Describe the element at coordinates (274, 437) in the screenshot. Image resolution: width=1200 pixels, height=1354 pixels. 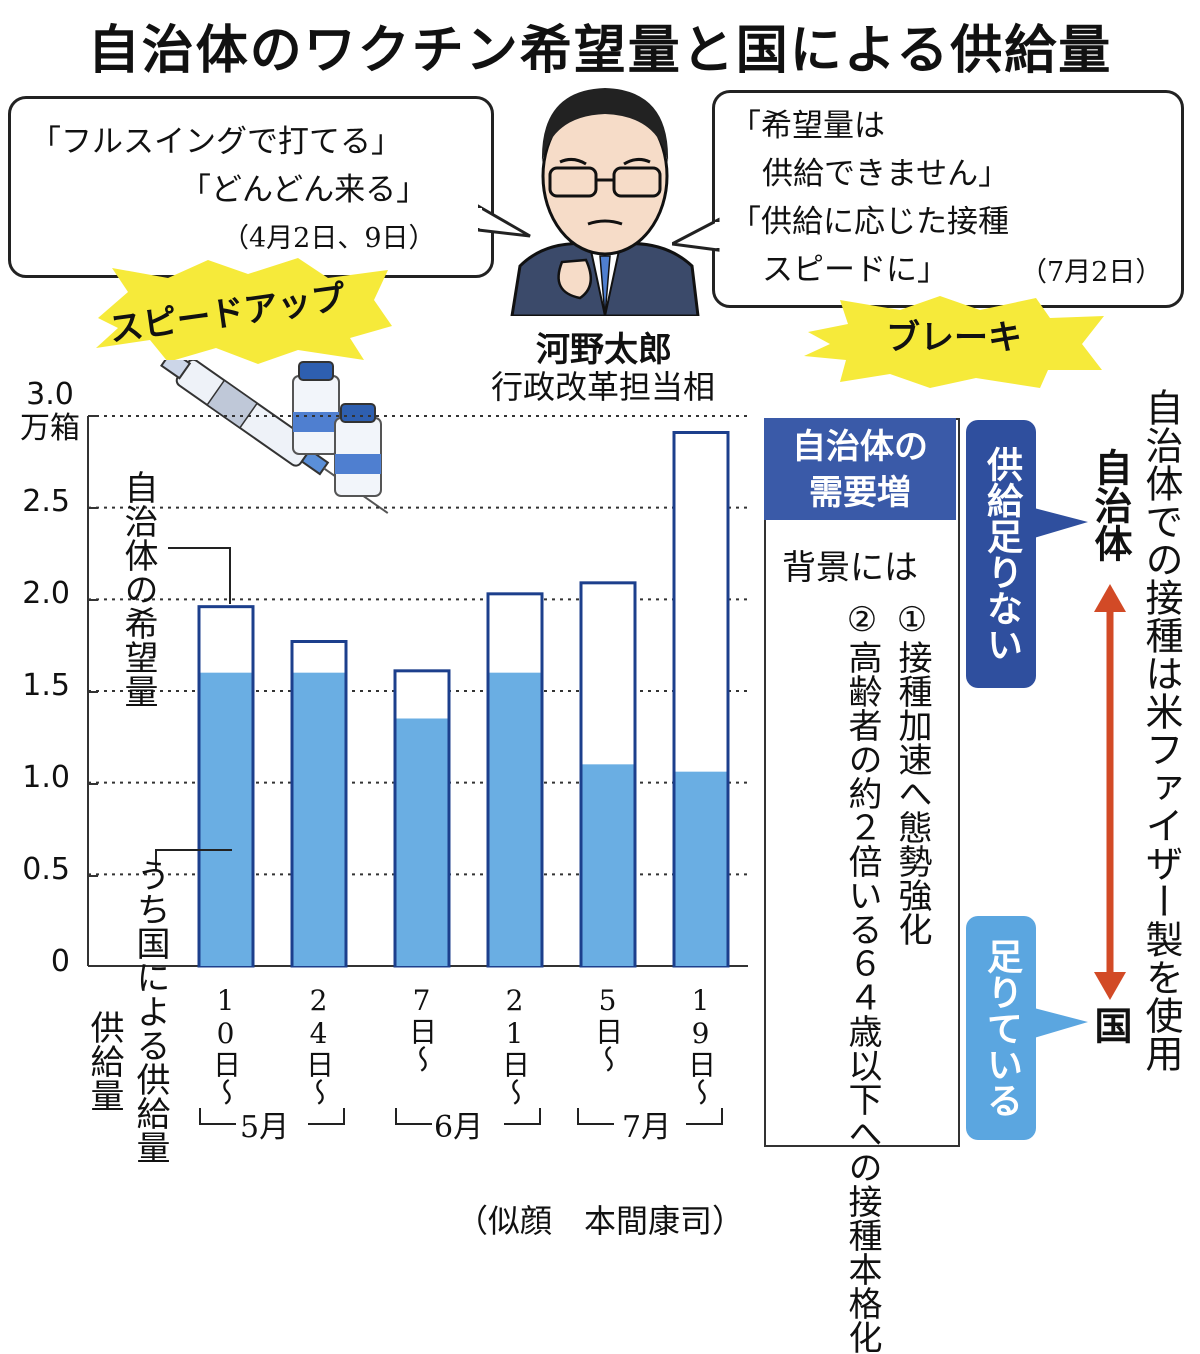
I see `syringe-vial-illustration` at that location.